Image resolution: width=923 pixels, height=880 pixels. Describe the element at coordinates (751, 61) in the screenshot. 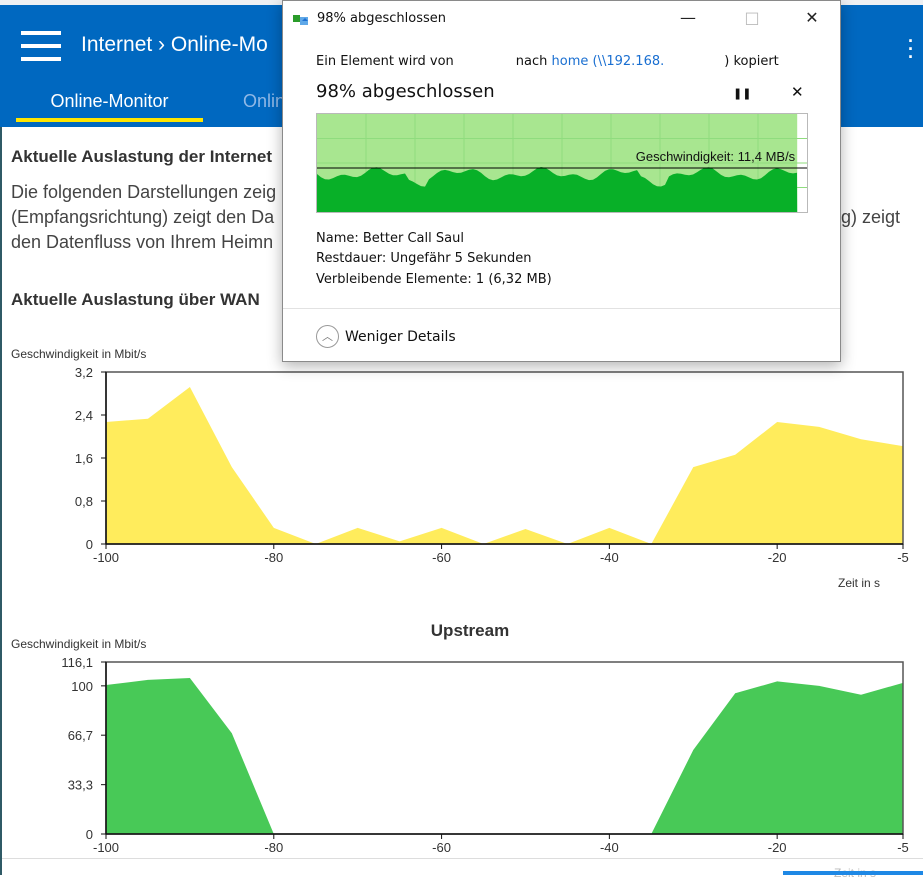

I see `copy-suffix: ) kopiert` at that location.